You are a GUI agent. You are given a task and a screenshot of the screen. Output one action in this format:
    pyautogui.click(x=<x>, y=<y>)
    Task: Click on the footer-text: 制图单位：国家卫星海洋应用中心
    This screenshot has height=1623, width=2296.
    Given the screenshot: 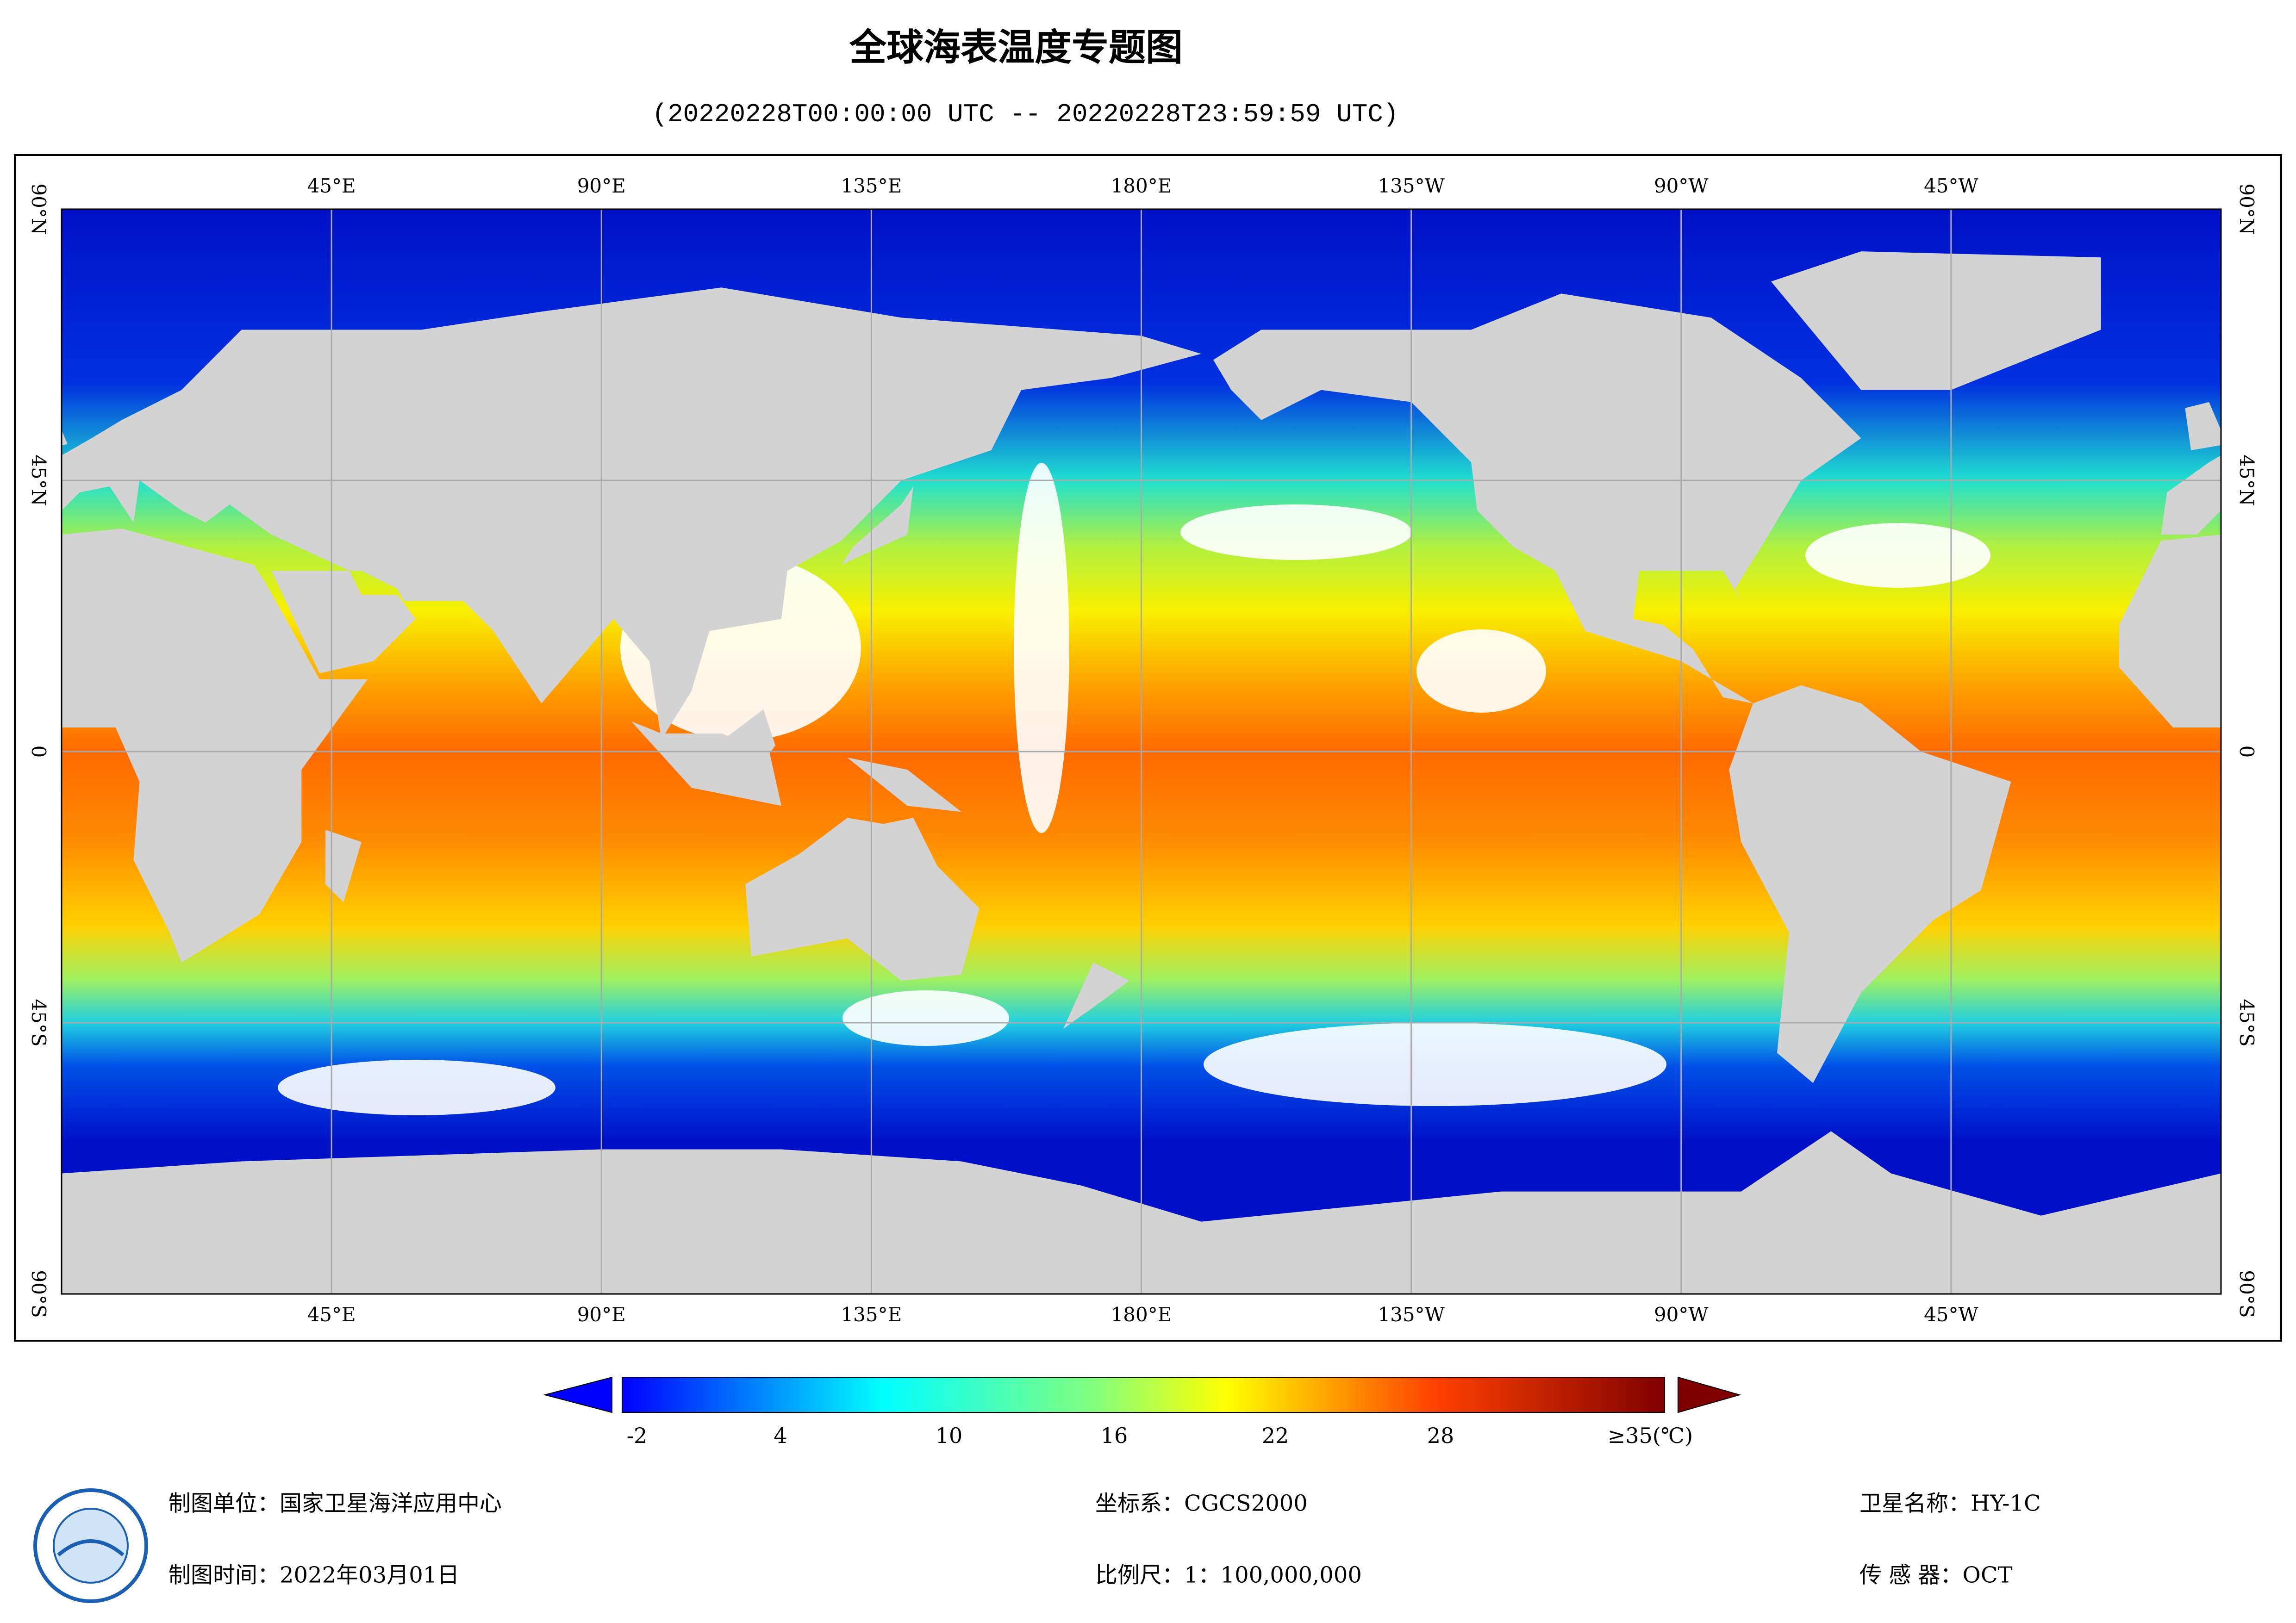 What is the action you would take?
    pyautogui.click(x=335, y=1504)
    